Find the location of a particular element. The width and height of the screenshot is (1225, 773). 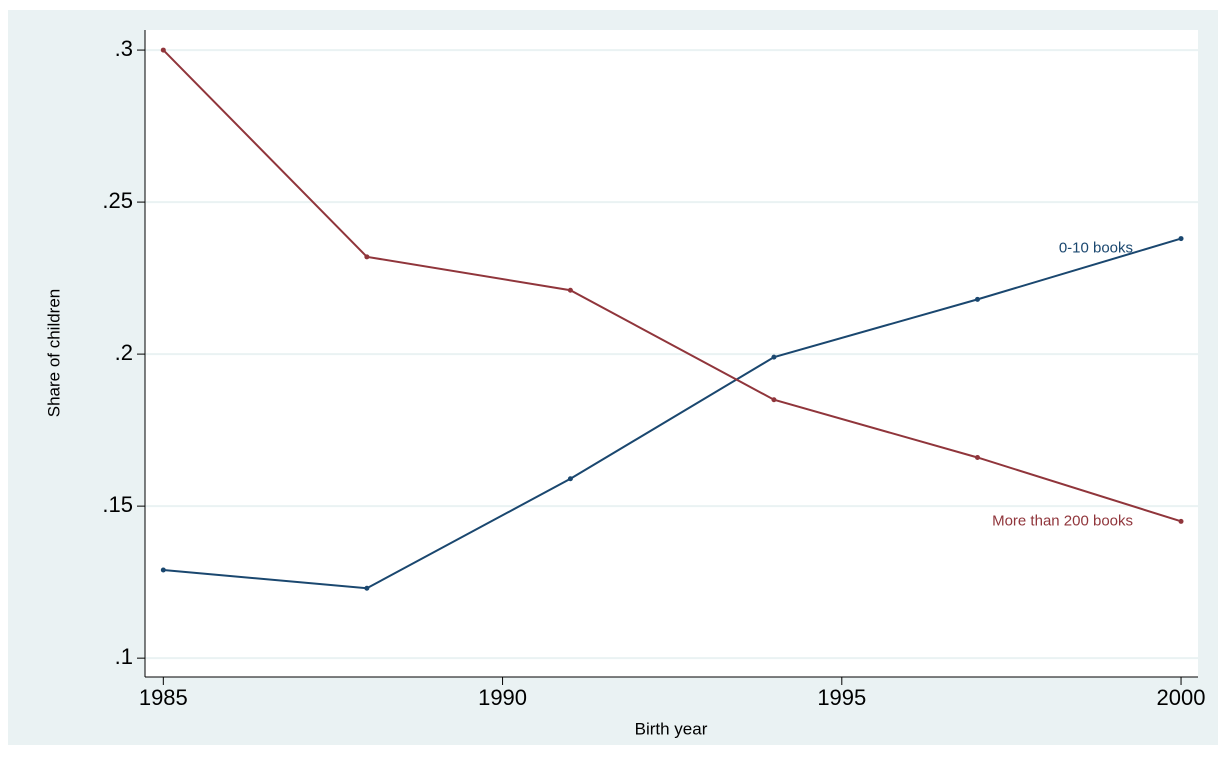

y-tick-label: .15 is located at coordinates (117, 504).